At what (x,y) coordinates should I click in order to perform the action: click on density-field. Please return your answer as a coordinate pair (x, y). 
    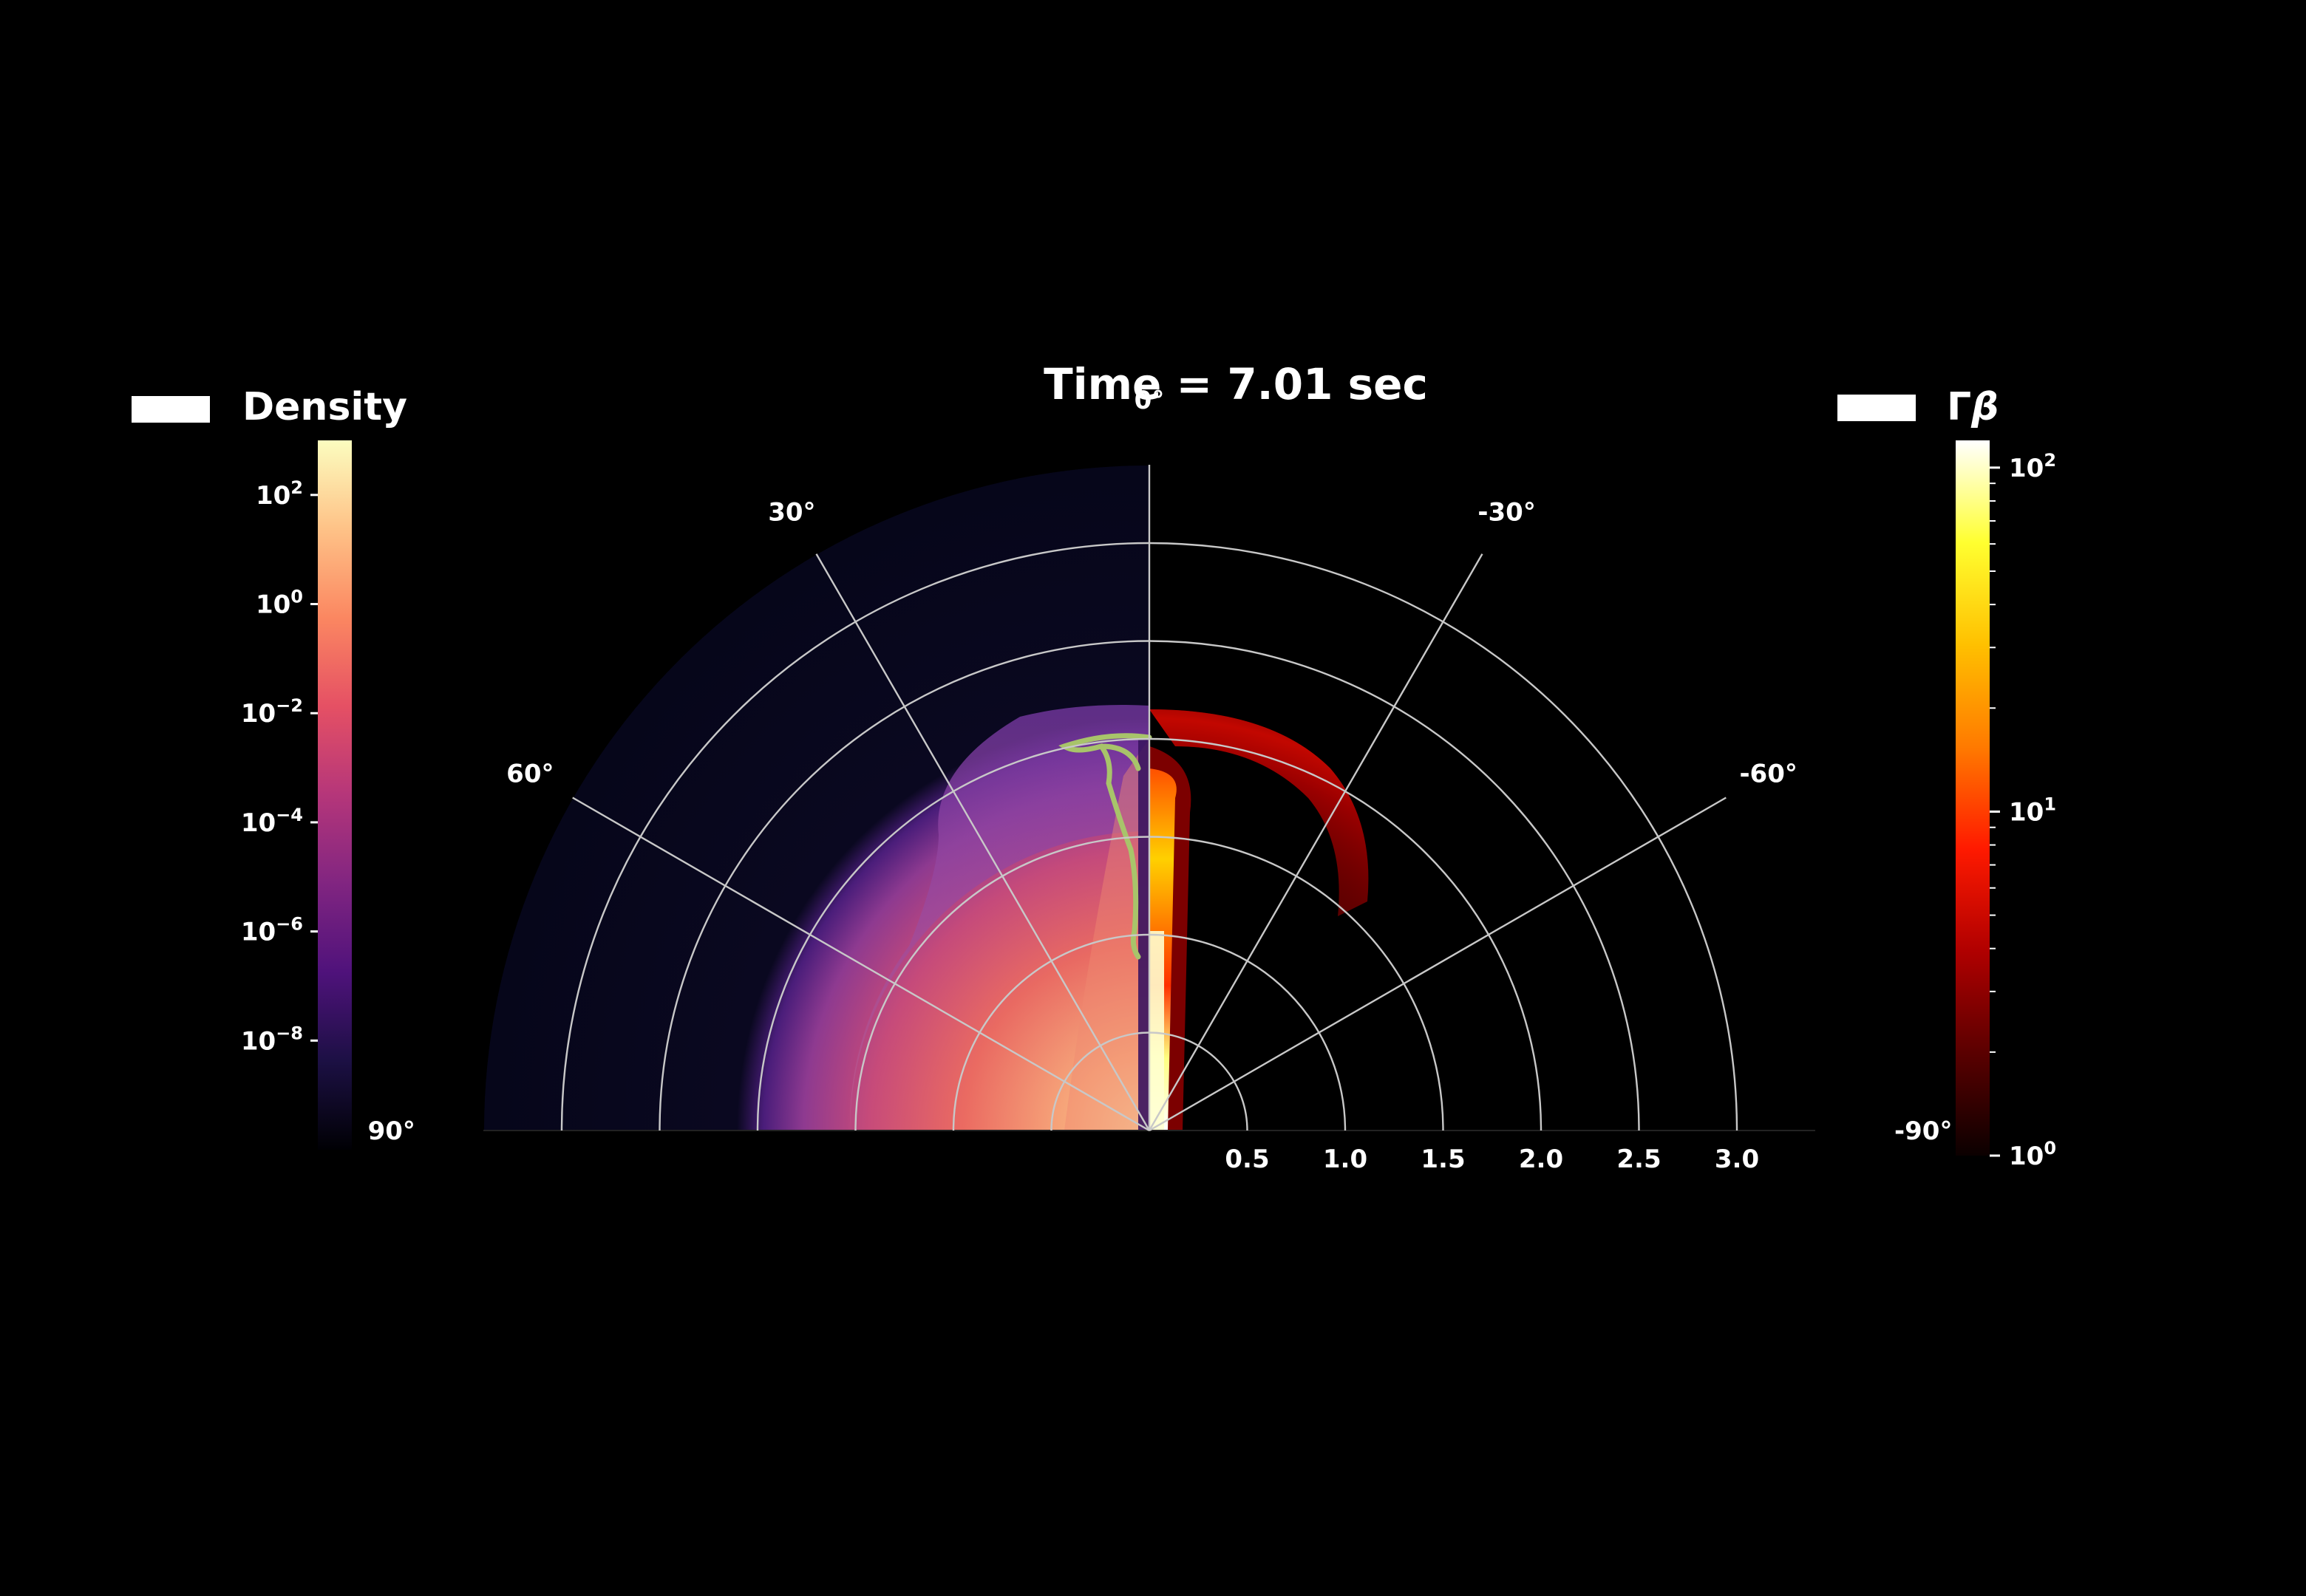
    Looking at the image, I should click on (816, 798).